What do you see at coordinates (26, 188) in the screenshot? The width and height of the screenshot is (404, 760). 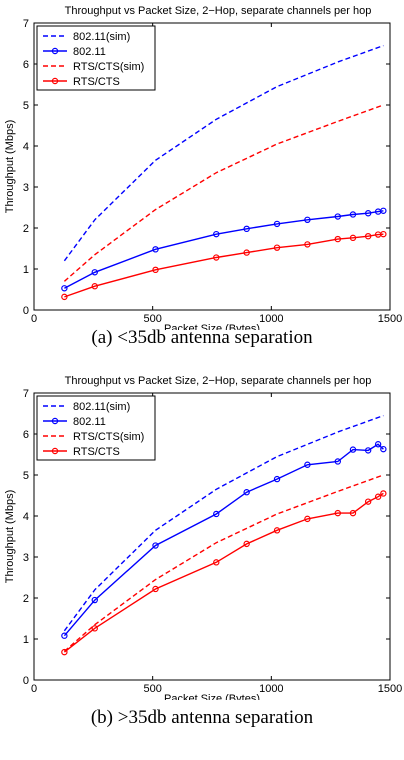 I see `y-tick-label: 3` at bounding box center [26, 188].